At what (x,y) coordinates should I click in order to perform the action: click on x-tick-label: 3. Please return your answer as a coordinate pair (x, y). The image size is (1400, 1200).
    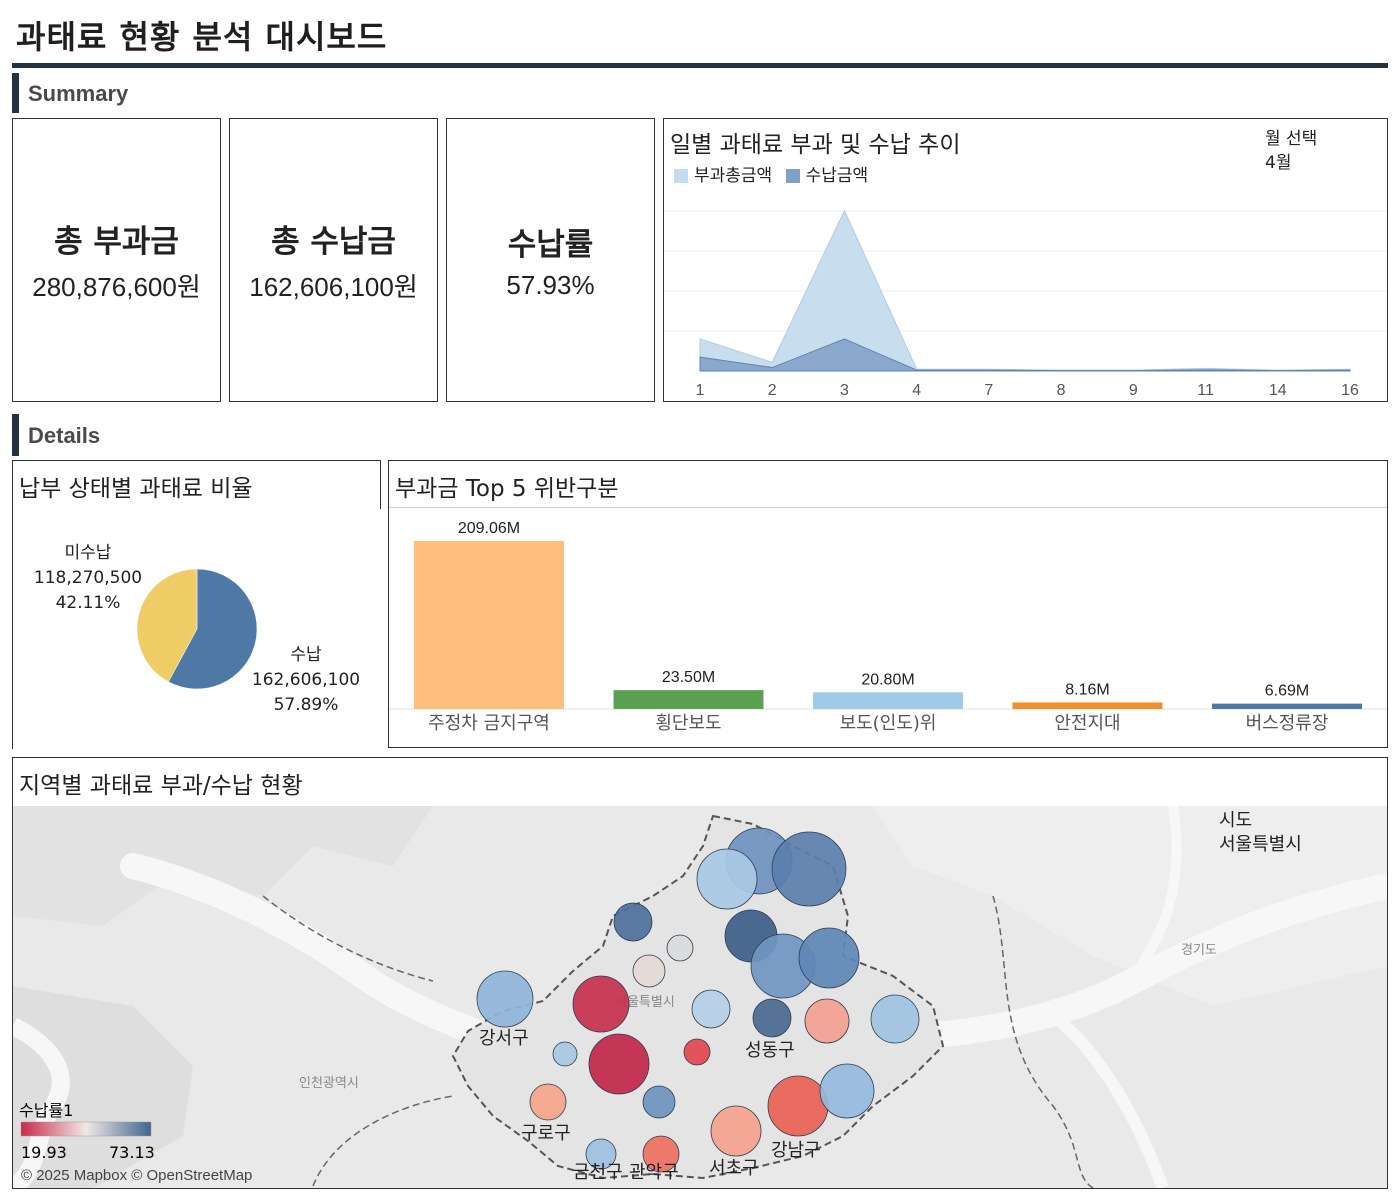
    Looking at the image, I should click on (844, 390).